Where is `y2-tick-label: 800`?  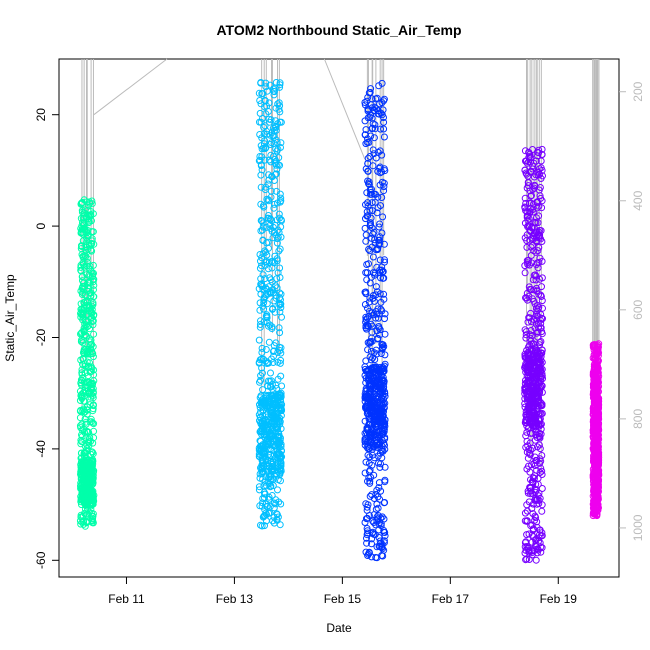
y2-tick-label: 800 is located at coordinates (638, 419).